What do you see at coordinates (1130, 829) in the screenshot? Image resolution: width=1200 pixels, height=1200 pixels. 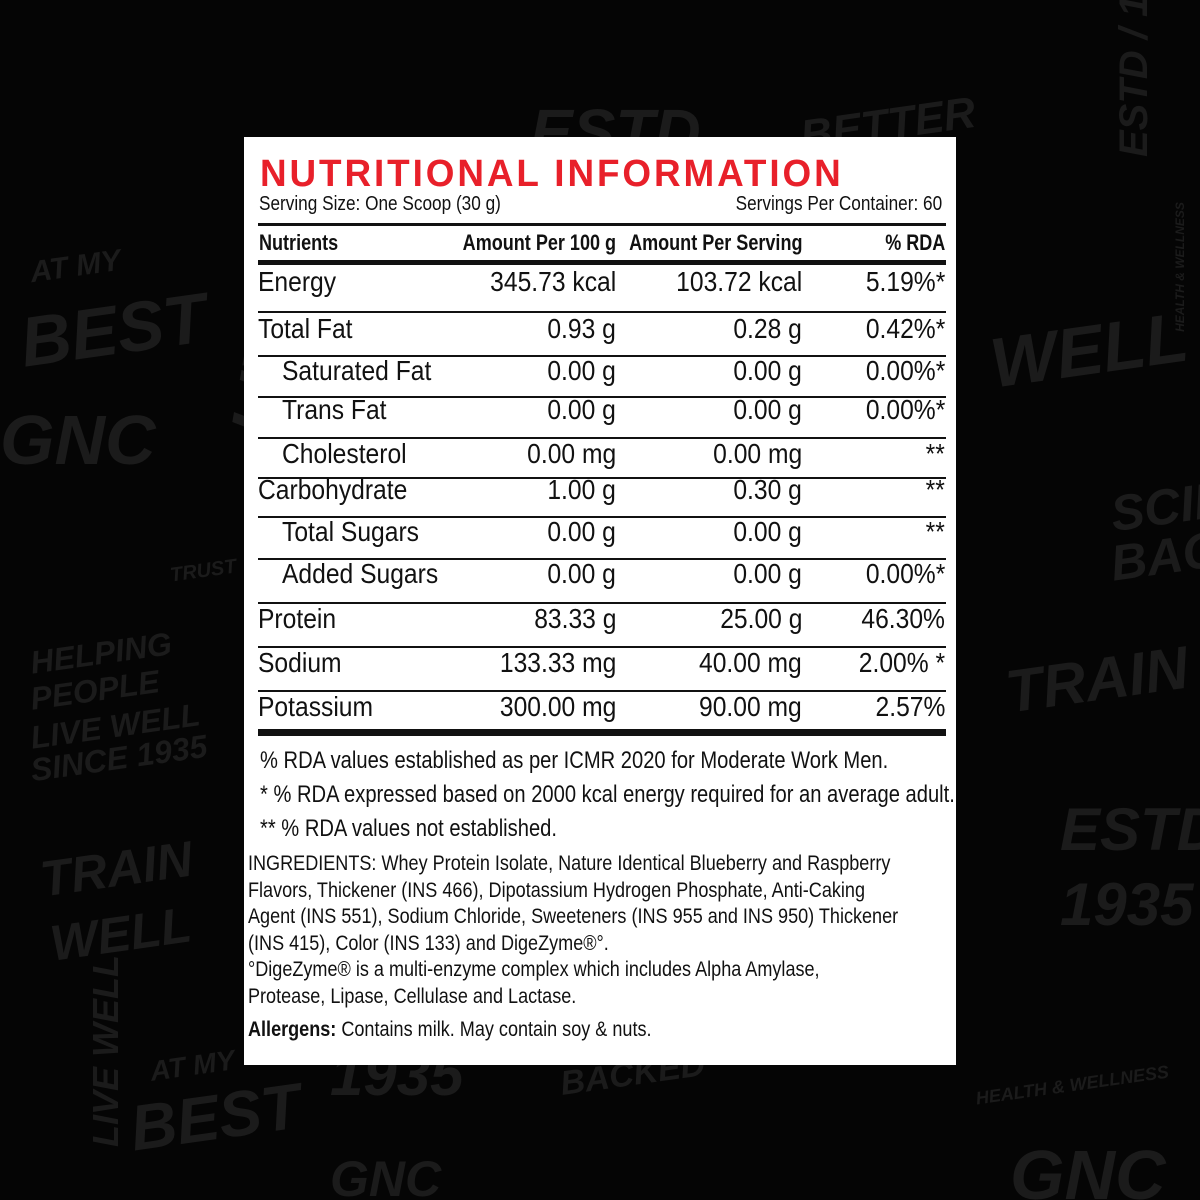 I see `background-word: ESTD` at bounding box center [1130, 829].